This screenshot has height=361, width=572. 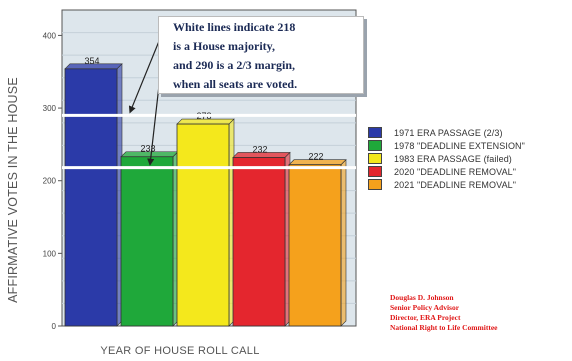 What do you see at coordinates (91, 61) in the screenshot?
I see `bar-value-label: 354` at bounding box center [91, 61].